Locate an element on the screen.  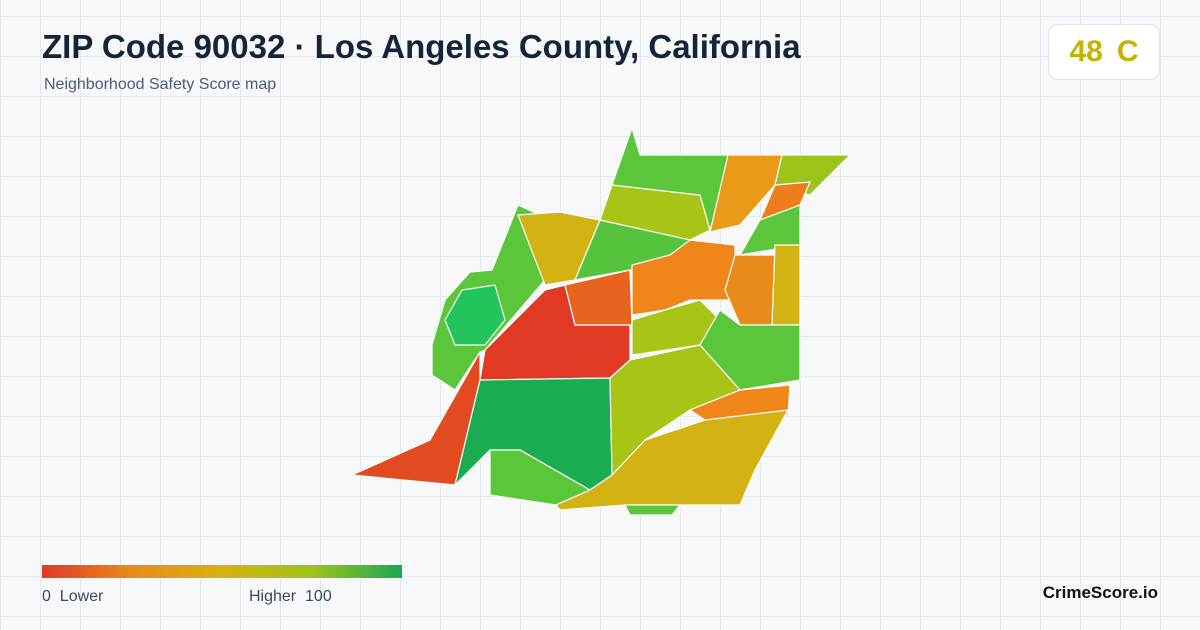
legend-max-group: Higher 100 is located at coordinates (290, 597).